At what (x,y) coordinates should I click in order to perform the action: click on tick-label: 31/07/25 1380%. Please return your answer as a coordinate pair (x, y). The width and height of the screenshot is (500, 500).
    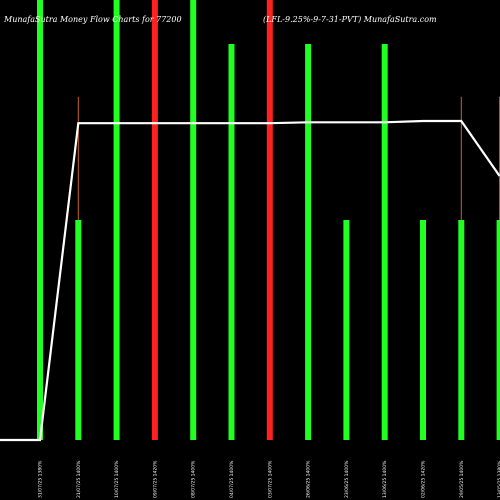
    Looking at the image, I should click on (41, 479).